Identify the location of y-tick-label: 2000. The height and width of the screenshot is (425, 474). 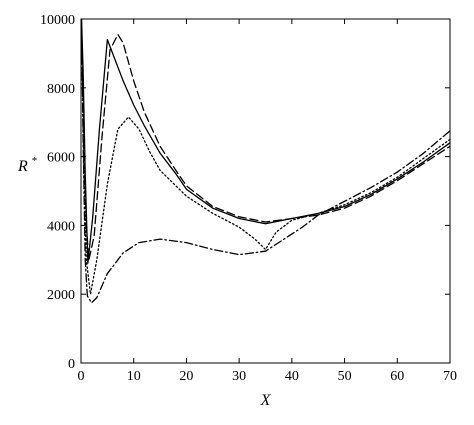
(61, 295).